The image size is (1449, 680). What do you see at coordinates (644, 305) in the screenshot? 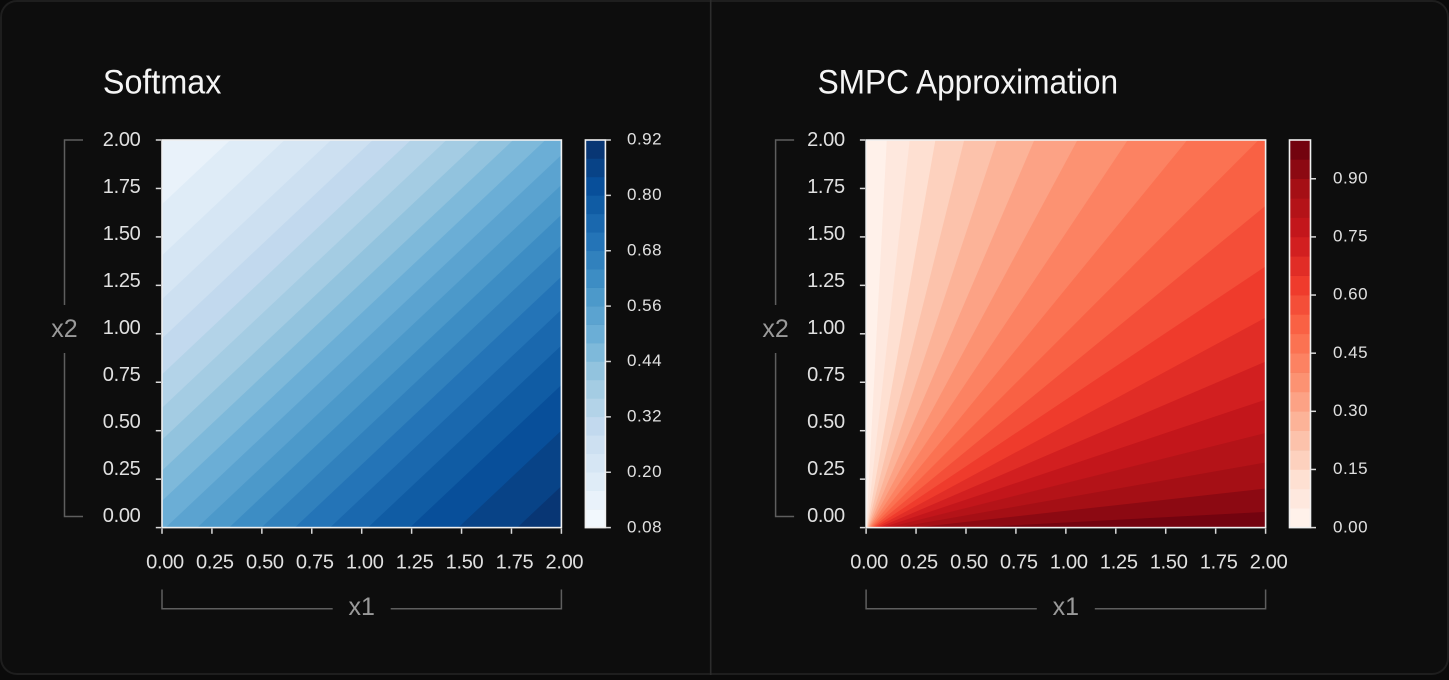
I see `svg-text: 0.56` at bounding box center [644, 305].